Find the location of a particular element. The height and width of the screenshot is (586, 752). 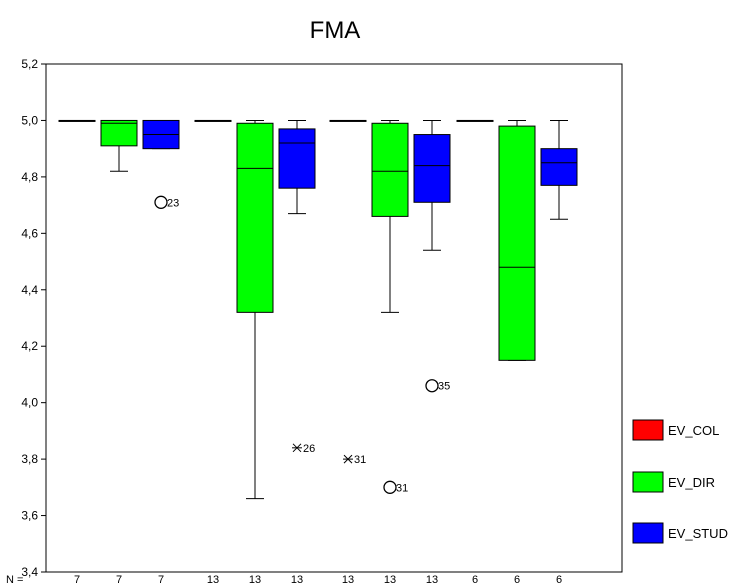

legend-item-ev-stud: EV_STUD is located at coordinates (680, 533).